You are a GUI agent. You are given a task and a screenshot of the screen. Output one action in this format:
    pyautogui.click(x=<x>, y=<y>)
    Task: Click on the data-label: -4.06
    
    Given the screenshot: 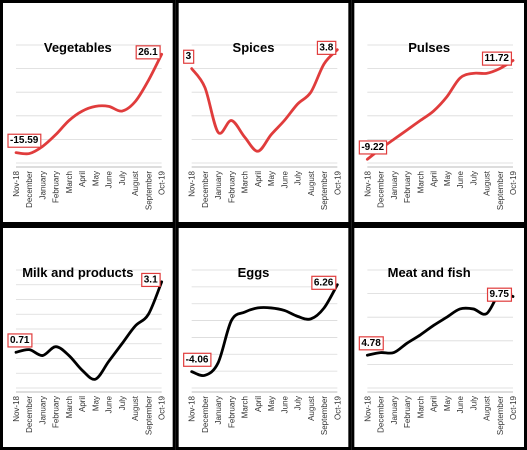 What is the action you would take?
    pyautogui.click(x=197, y=359)
    